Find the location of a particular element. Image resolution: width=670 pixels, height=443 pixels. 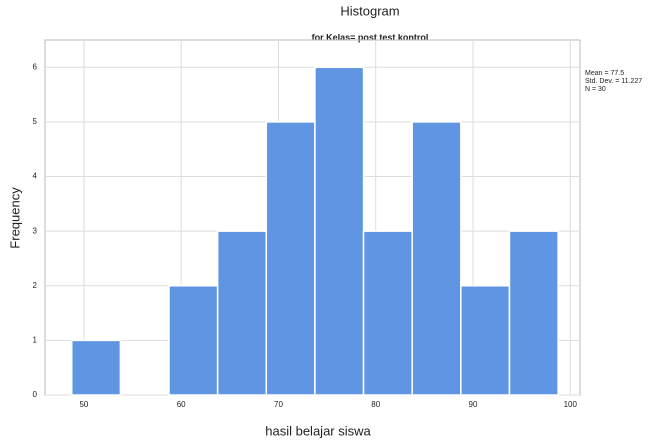

y-tick-label: 4 is located at coordinates (35, 176).